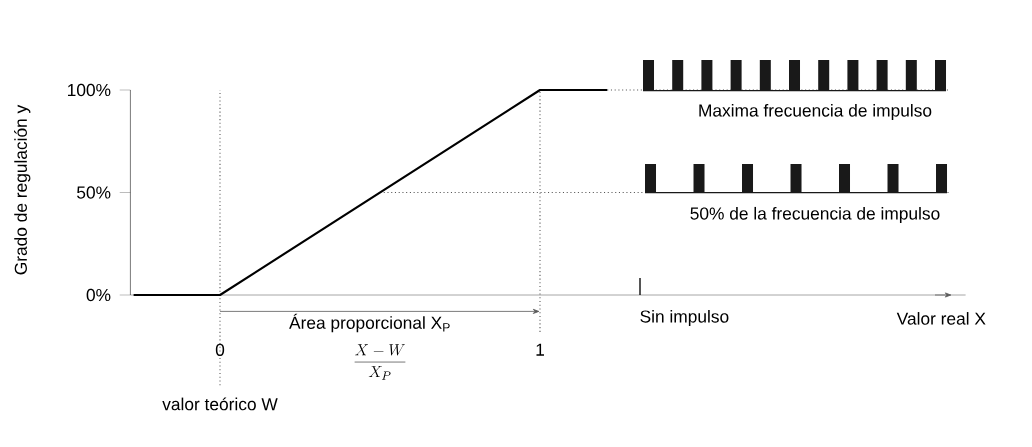 The height and width of the screenshot is (447, 1032). Describe the element at coordinates (220, 349) in the screenshot. I see `x-tick-label: 0` at that location.